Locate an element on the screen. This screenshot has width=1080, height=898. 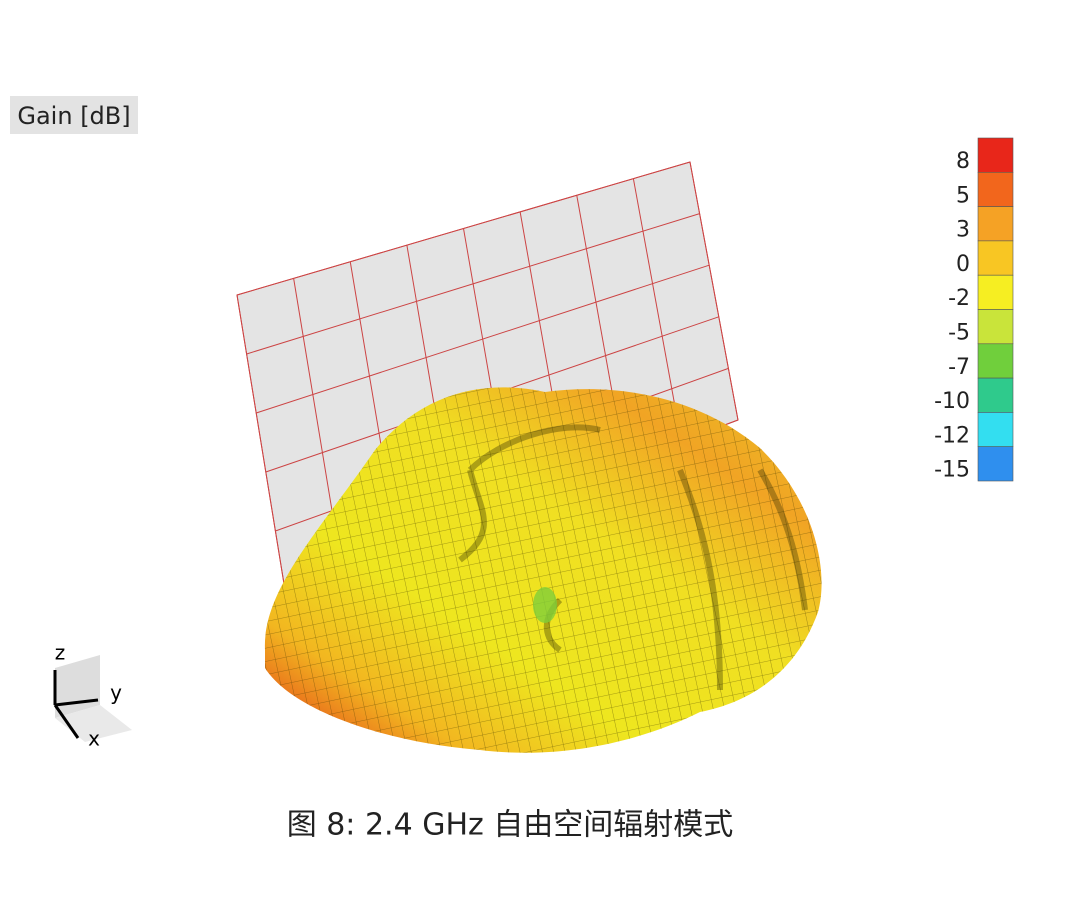
colorbar-tick-label: 8 is located at coordinates (963, 161).